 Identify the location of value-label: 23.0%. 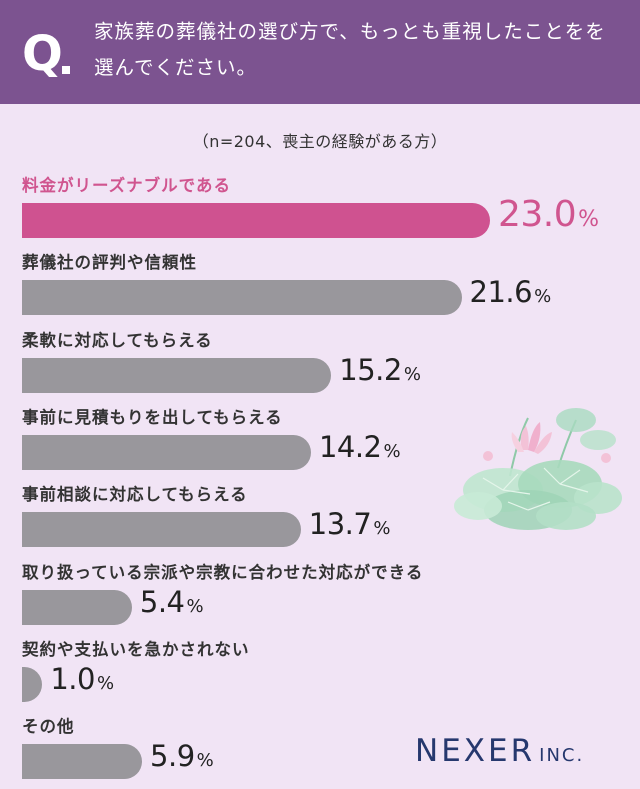
(548, 214).